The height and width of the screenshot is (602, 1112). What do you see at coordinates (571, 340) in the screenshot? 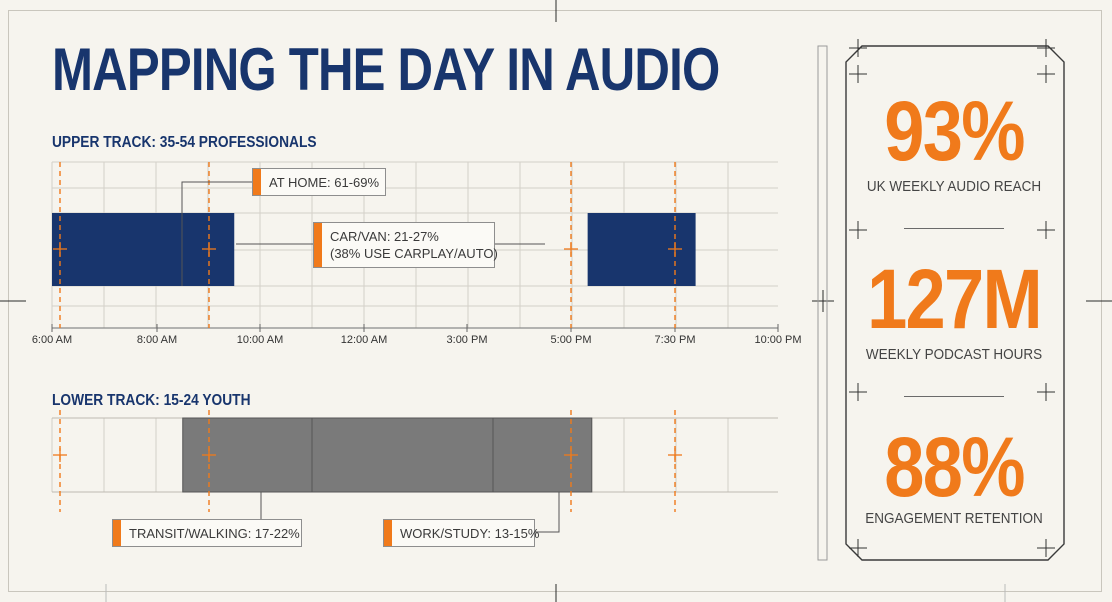
I see `x-tick-label: 5:00 PM` at bounding box center [571, 340].